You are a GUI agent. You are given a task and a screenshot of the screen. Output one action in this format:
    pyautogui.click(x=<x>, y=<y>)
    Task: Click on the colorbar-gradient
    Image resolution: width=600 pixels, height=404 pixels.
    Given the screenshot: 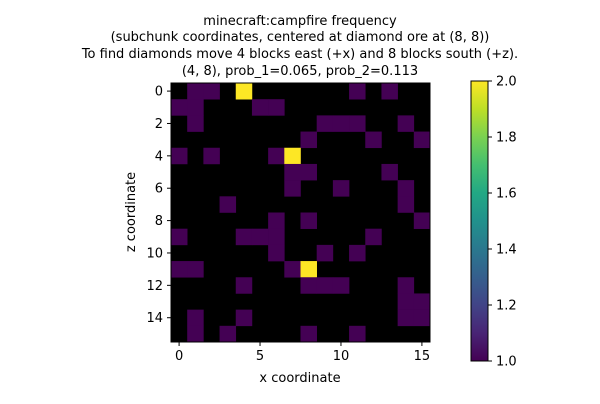 What is the action you would take?
    pyautogui.click(x=479, y=221)
    